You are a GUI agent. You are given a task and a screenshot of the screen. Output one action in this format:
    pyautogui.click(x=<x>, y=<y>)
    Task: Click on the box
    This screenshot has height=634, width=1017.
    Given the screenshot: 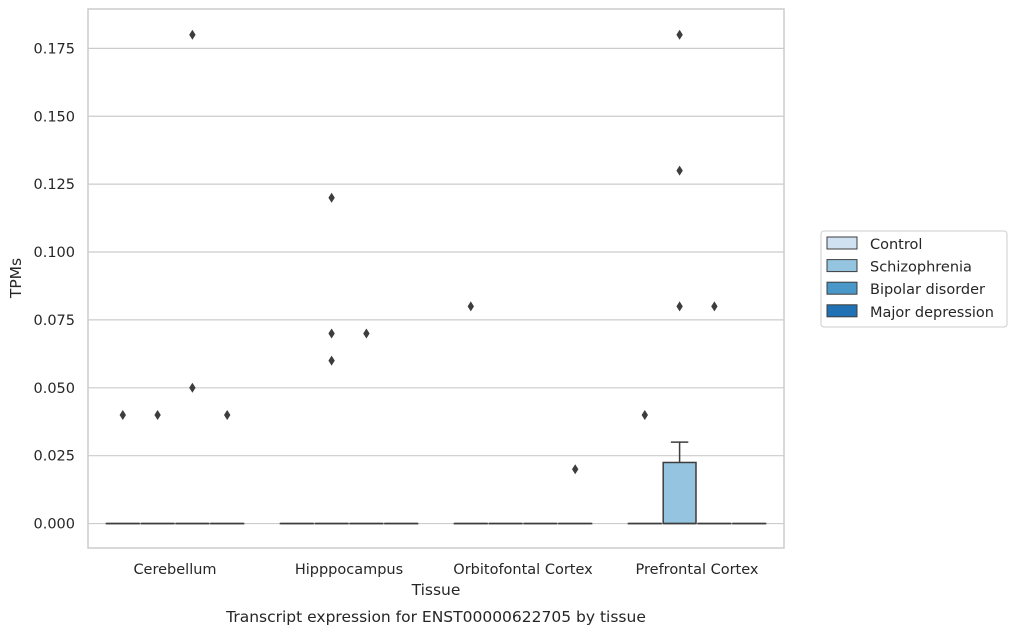 What is the action you would take?
    pyautogui.click(x=679, y=493)
    